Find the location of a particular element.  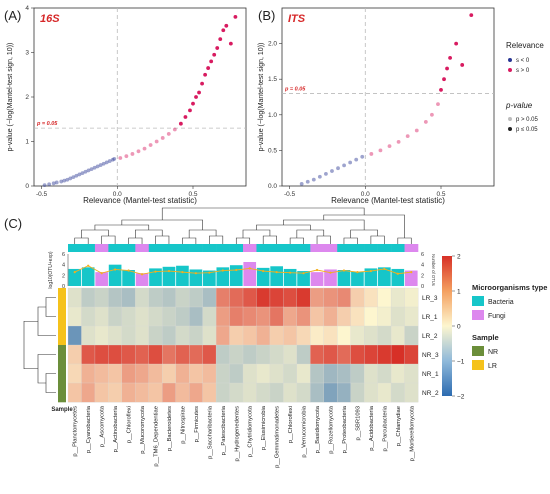

column-label: p__Nitrospirae is located at coordinates (183, 425).